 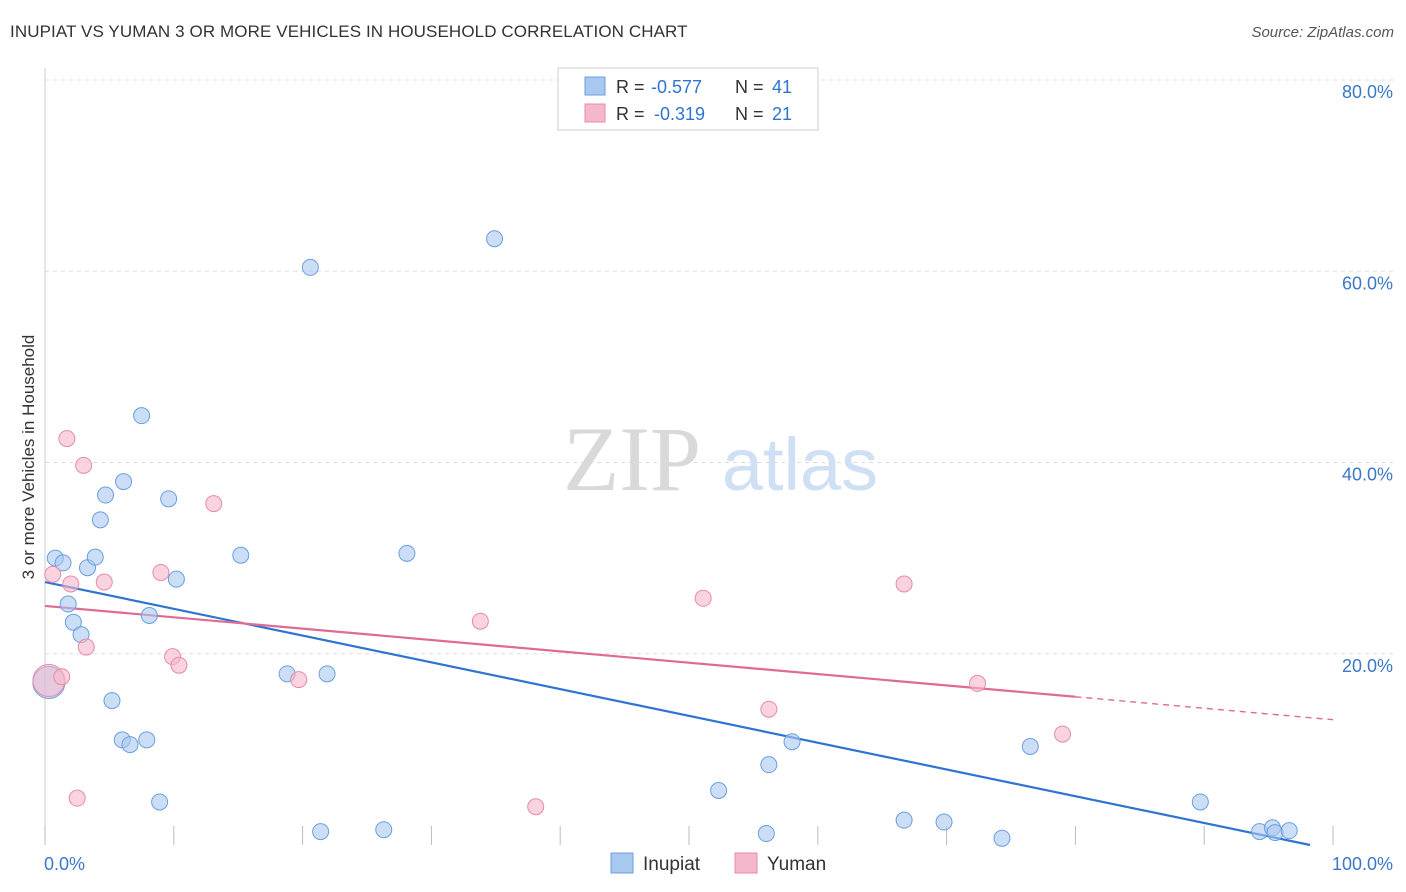 What do you see at coordinates (720, 459) in the screenshot?
I see `watermark: ZIP atlas` at bounding box center [720, 459].